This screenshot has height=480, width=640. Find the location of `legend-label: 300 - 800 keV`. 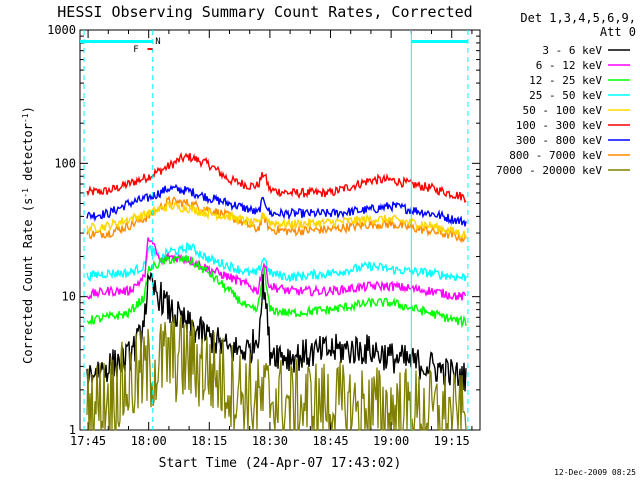

legend-label: 300 - 800 keV is located at coordinates (559, 140).